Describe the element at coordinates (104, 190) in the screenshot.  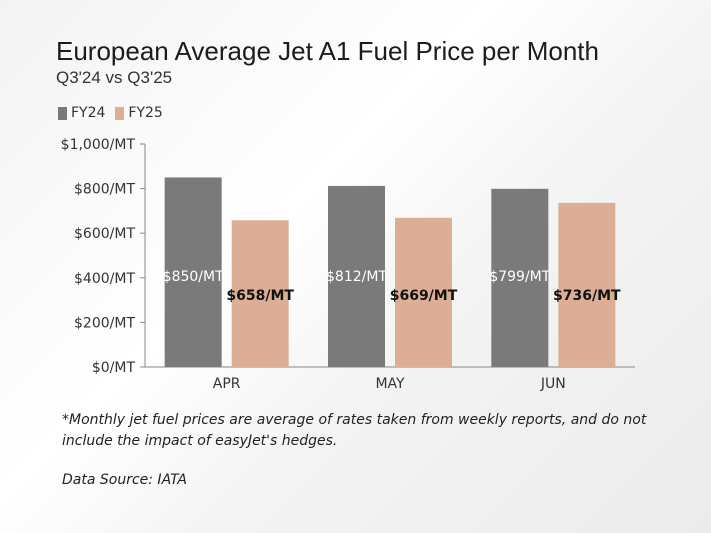
I see `y-tick-label: $800/MT` at that location.